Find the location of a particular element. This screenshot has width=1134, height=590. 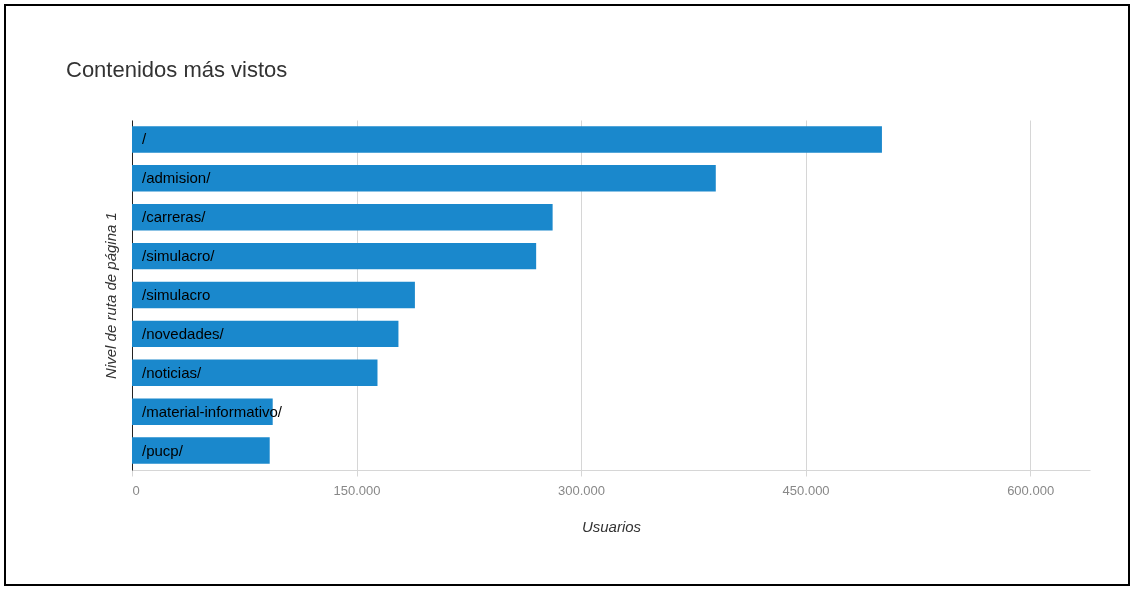

y-tick-label: /simulacro/ is located at coordinates (179, 256).